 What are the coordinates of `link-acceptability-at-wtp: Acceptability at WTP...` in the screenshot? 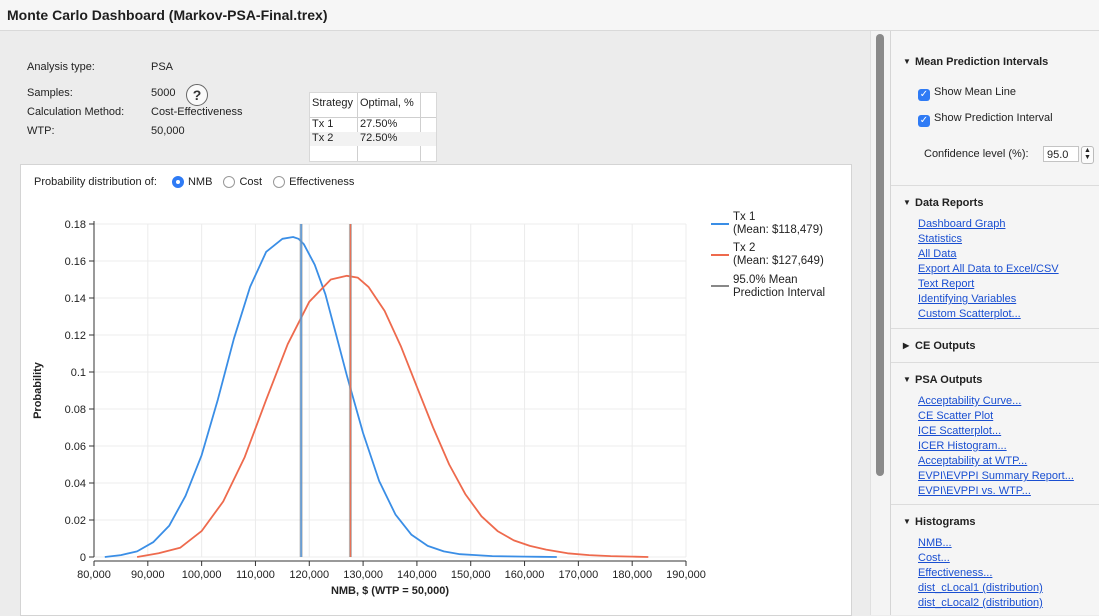 It's located at (973, 461).